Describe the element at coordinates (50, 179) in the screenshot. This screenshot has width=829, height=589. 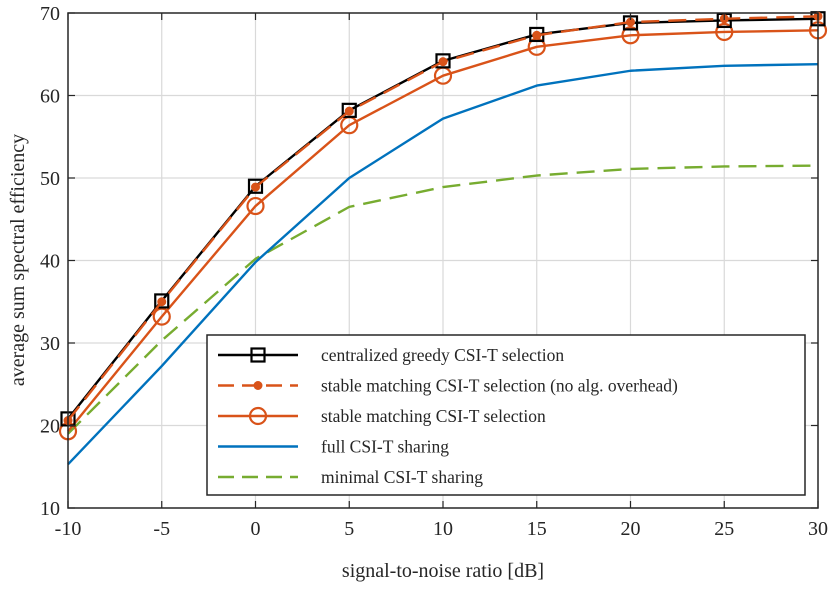
I see `y-tick-label: 50` at that location.